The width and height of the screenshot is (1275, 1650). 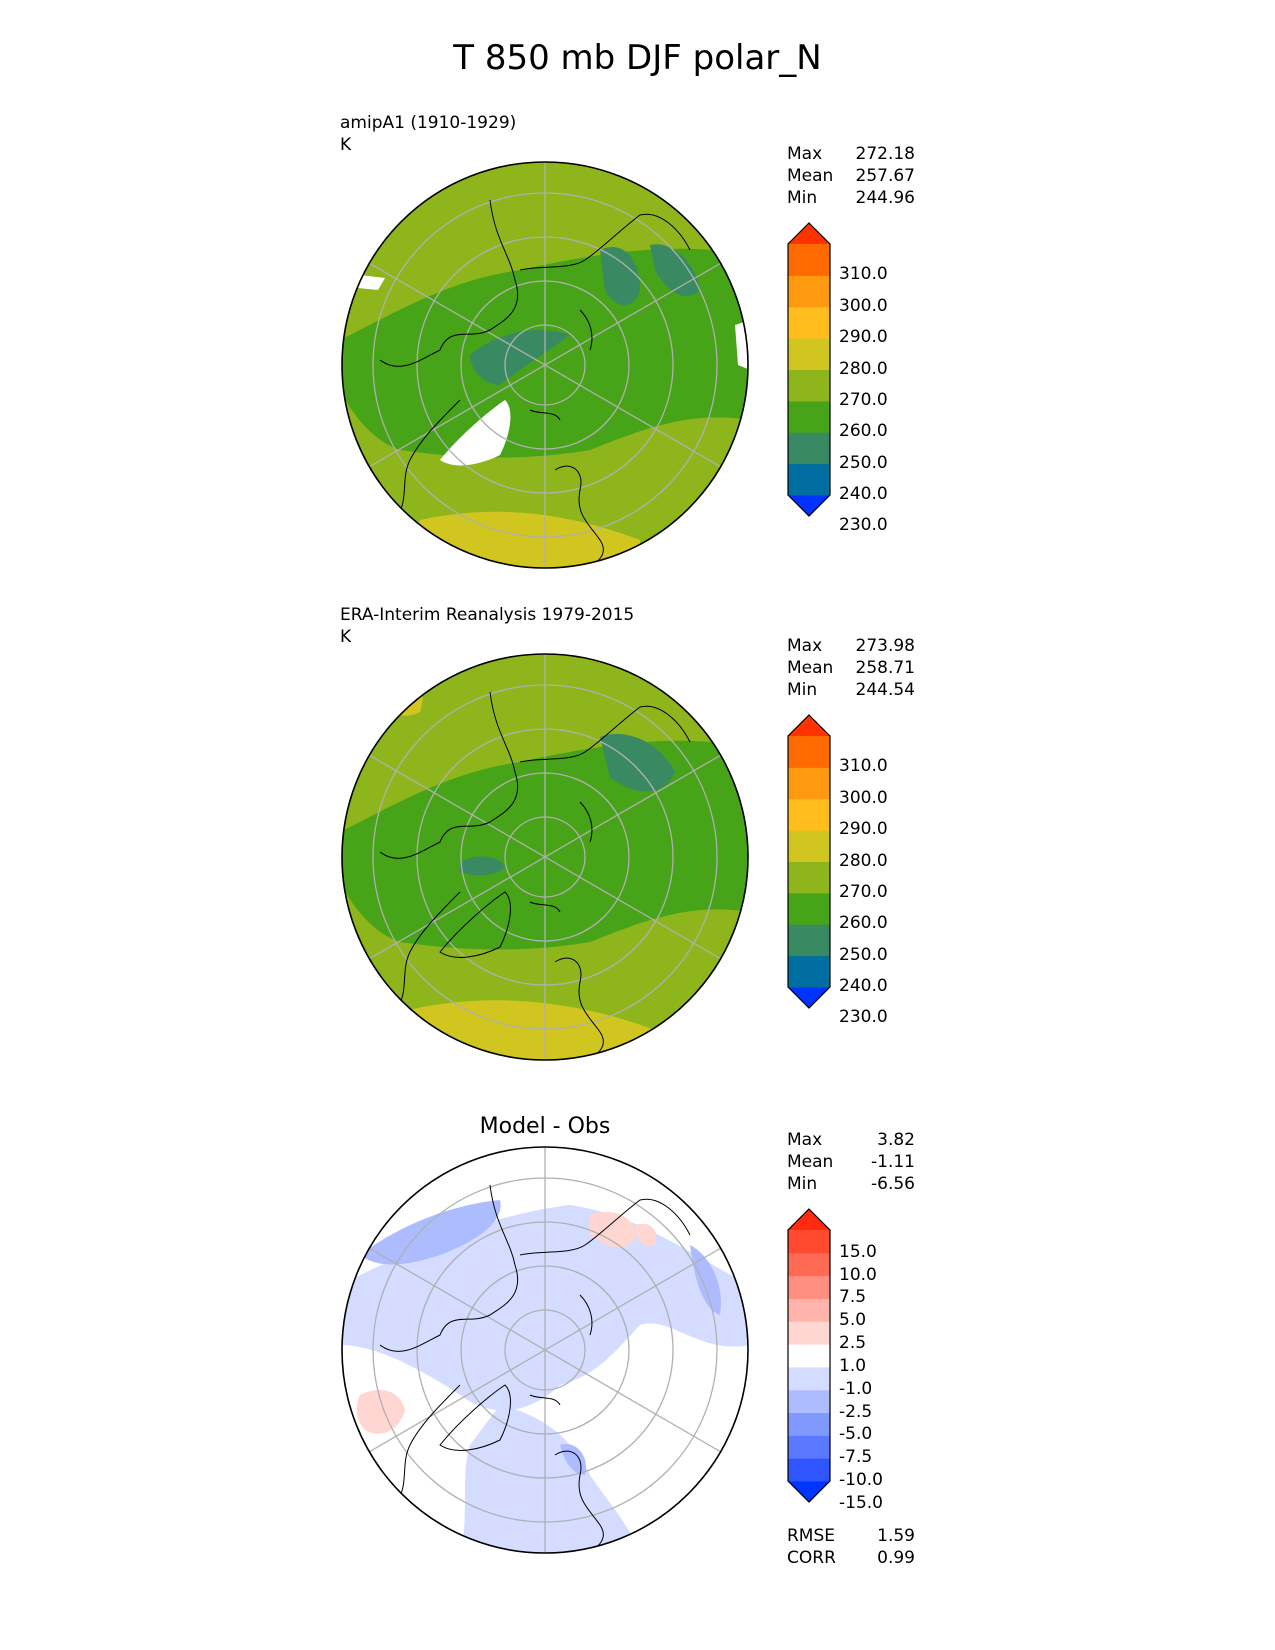 What do you see at coordinates (851, 198) in the screenshot?
I see `stat-min: Min 244.96` at bounding box center [851, 198].